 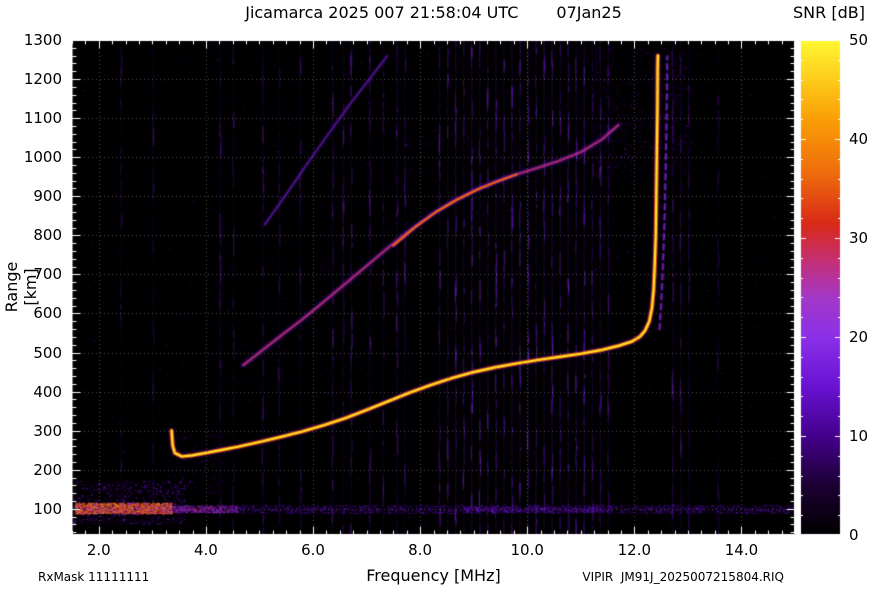 What do you see at coordinates (42, 157) in the screenshot?
I see `y-tick-label: 1000` at bounding box center [42, 157].